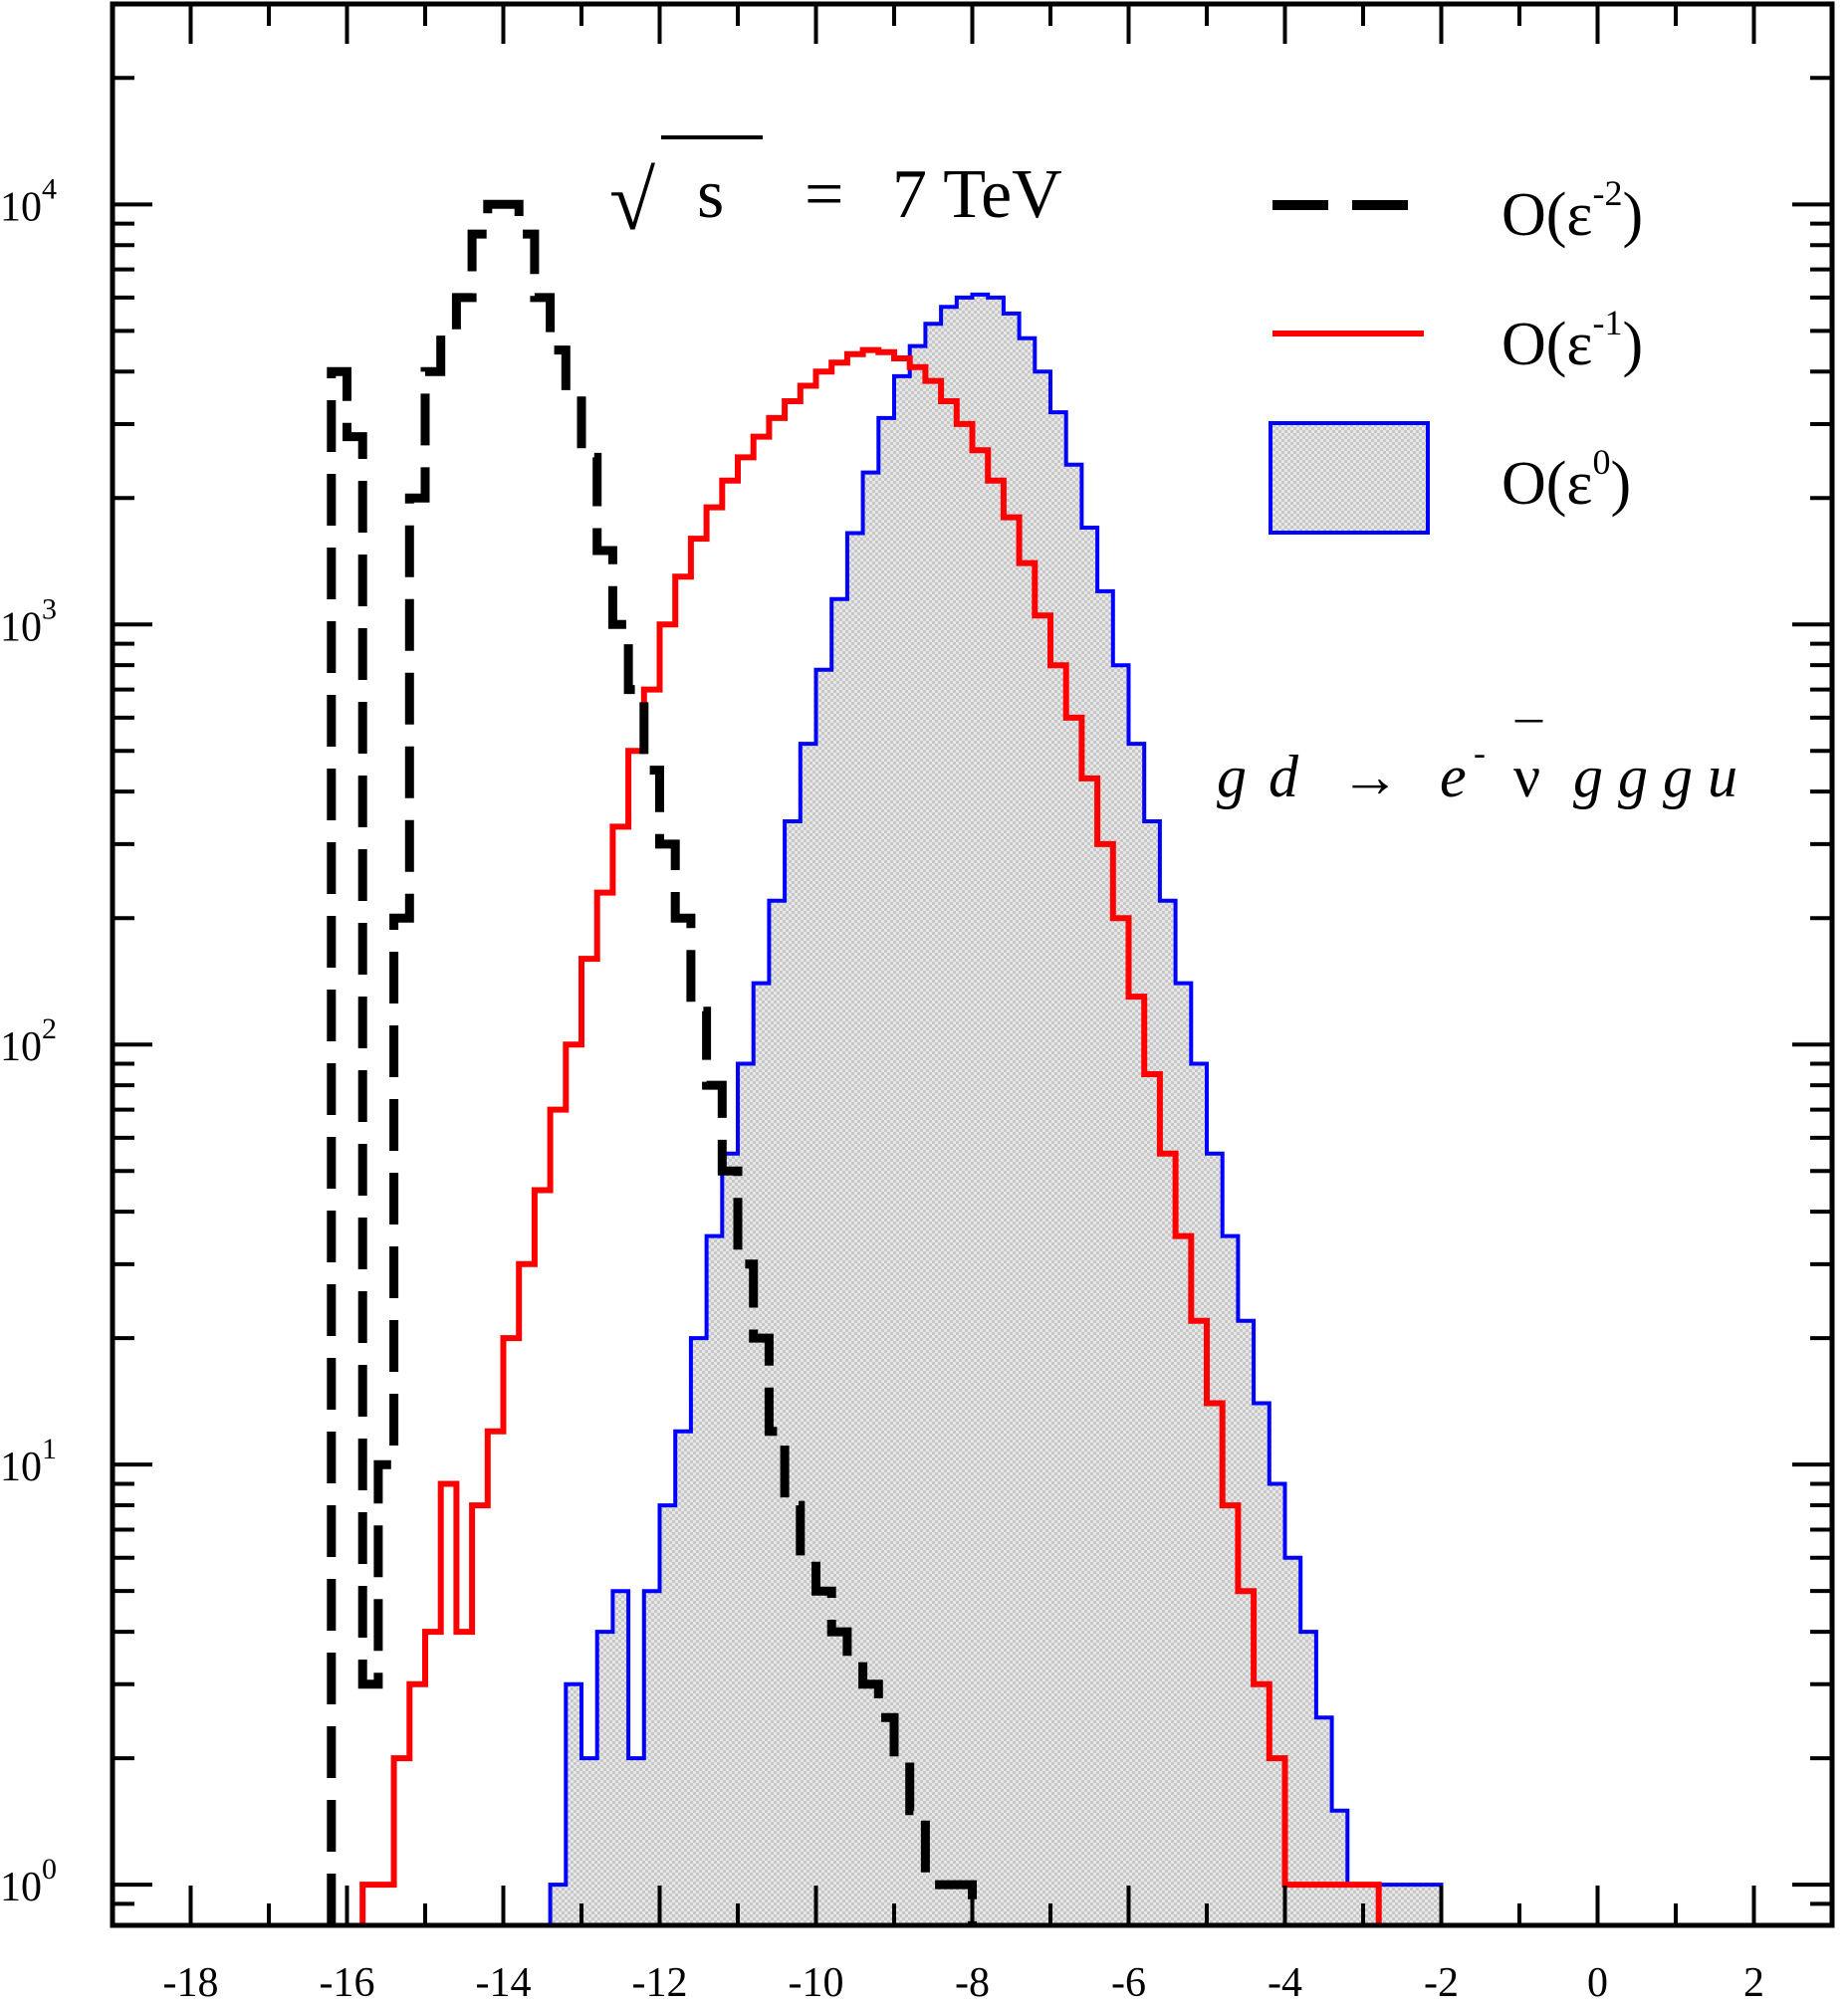 The width and height of the screenshot is (1848, 2007). I want to click on x-tick-label: -10, so click(816, 1983).